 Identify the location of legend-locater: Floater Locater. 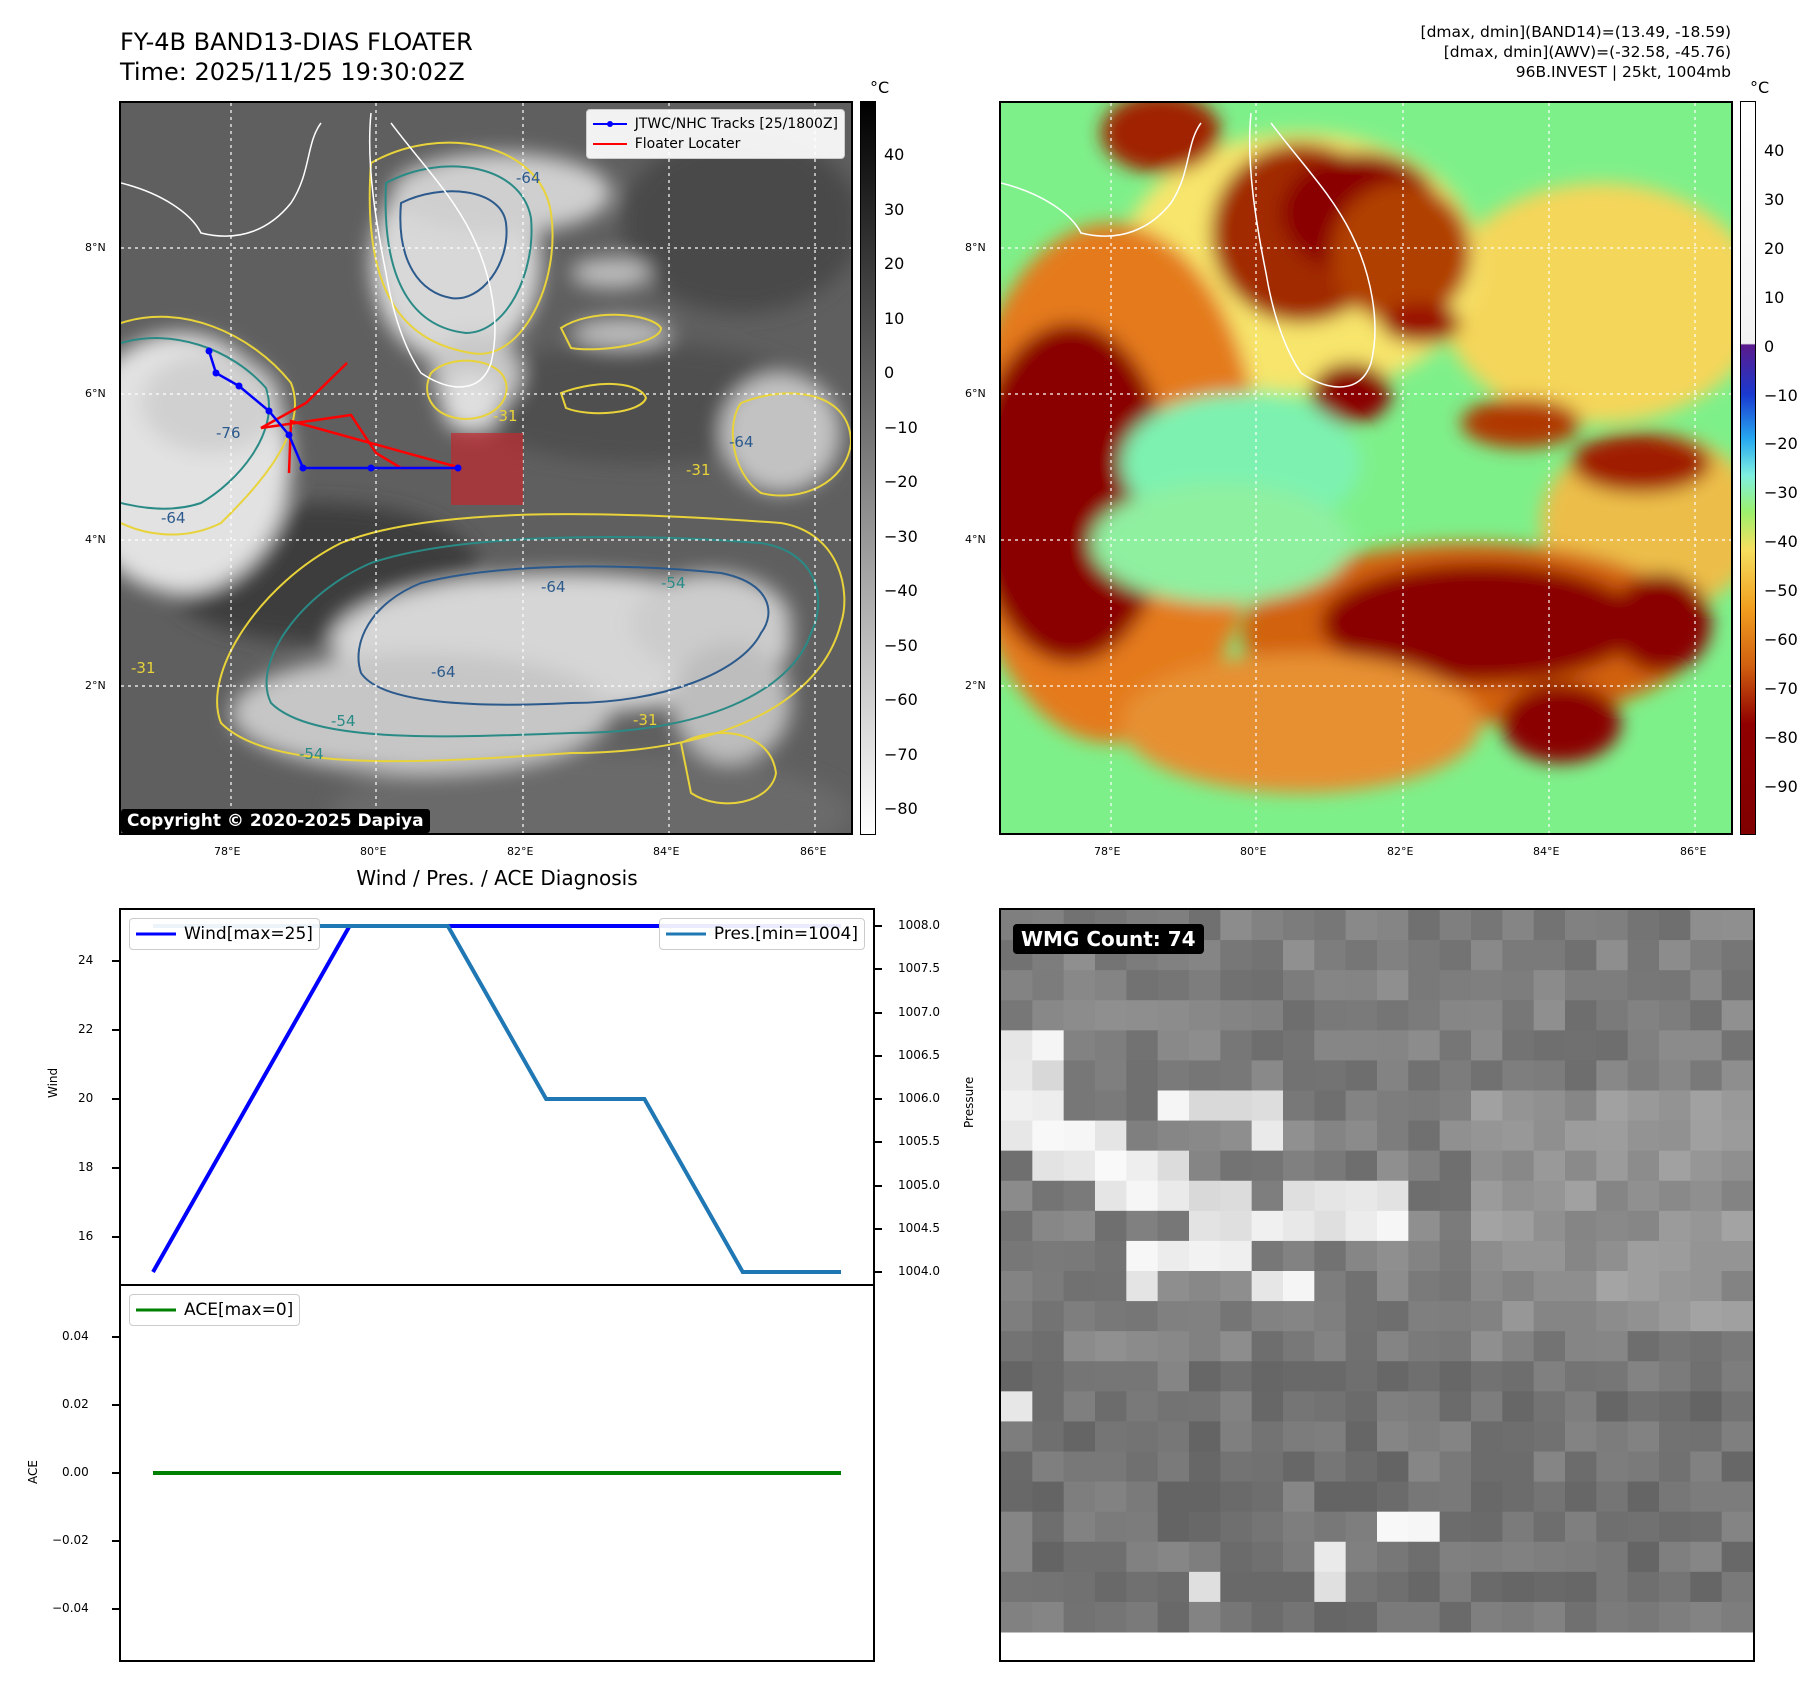
(715, 144).